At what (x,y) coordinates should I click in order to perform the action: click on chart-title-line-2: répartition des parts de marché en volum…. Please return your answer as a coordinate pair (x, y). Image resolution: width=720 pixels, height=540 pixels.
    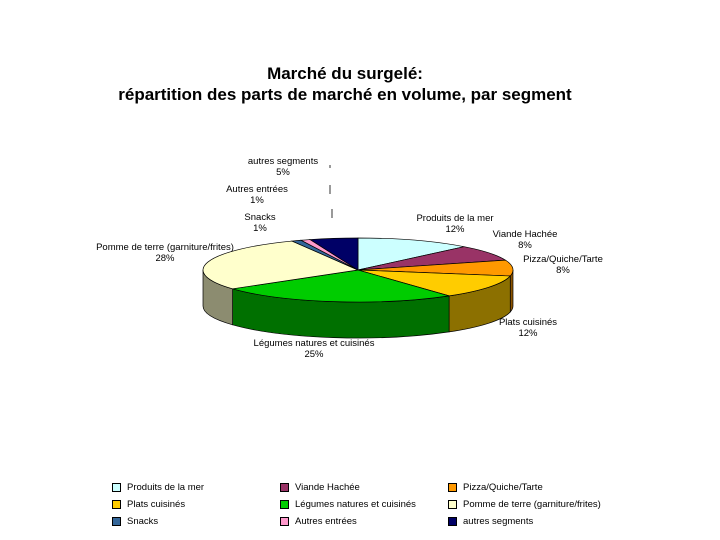
    Looking at the image, I should click on (345, 94).